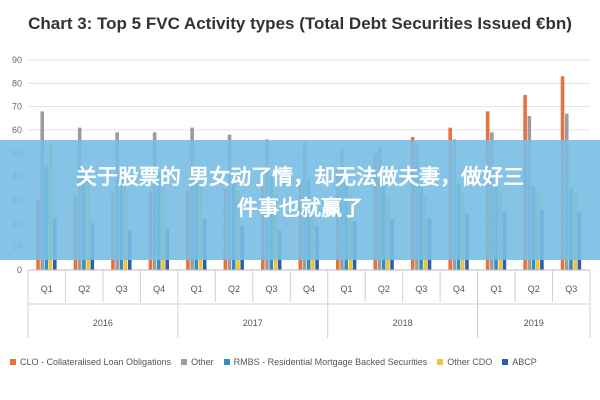 This screenshot has width=600, height=400. I want to click on y-tick-label: 70, so click(17, 107).